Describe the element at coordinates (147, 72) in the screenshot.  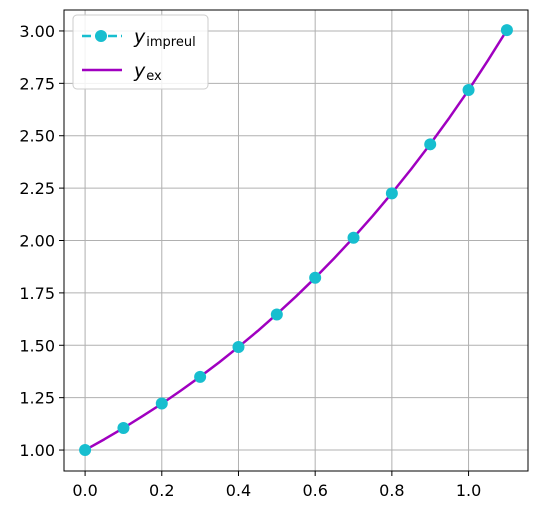
I see `legend-y-ex-label: yex` at that location.